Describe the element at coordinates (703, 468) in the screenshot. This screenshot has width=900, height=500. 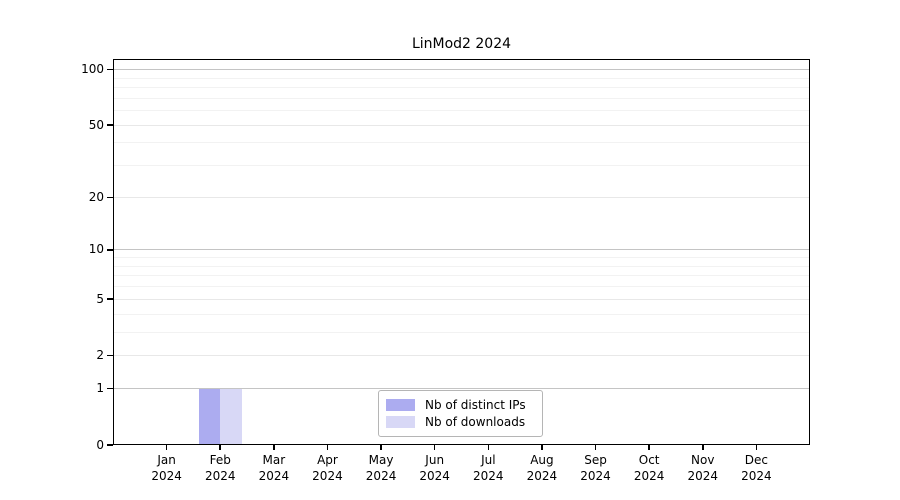
I see `x-tick-label: Nov 2024` at that location.